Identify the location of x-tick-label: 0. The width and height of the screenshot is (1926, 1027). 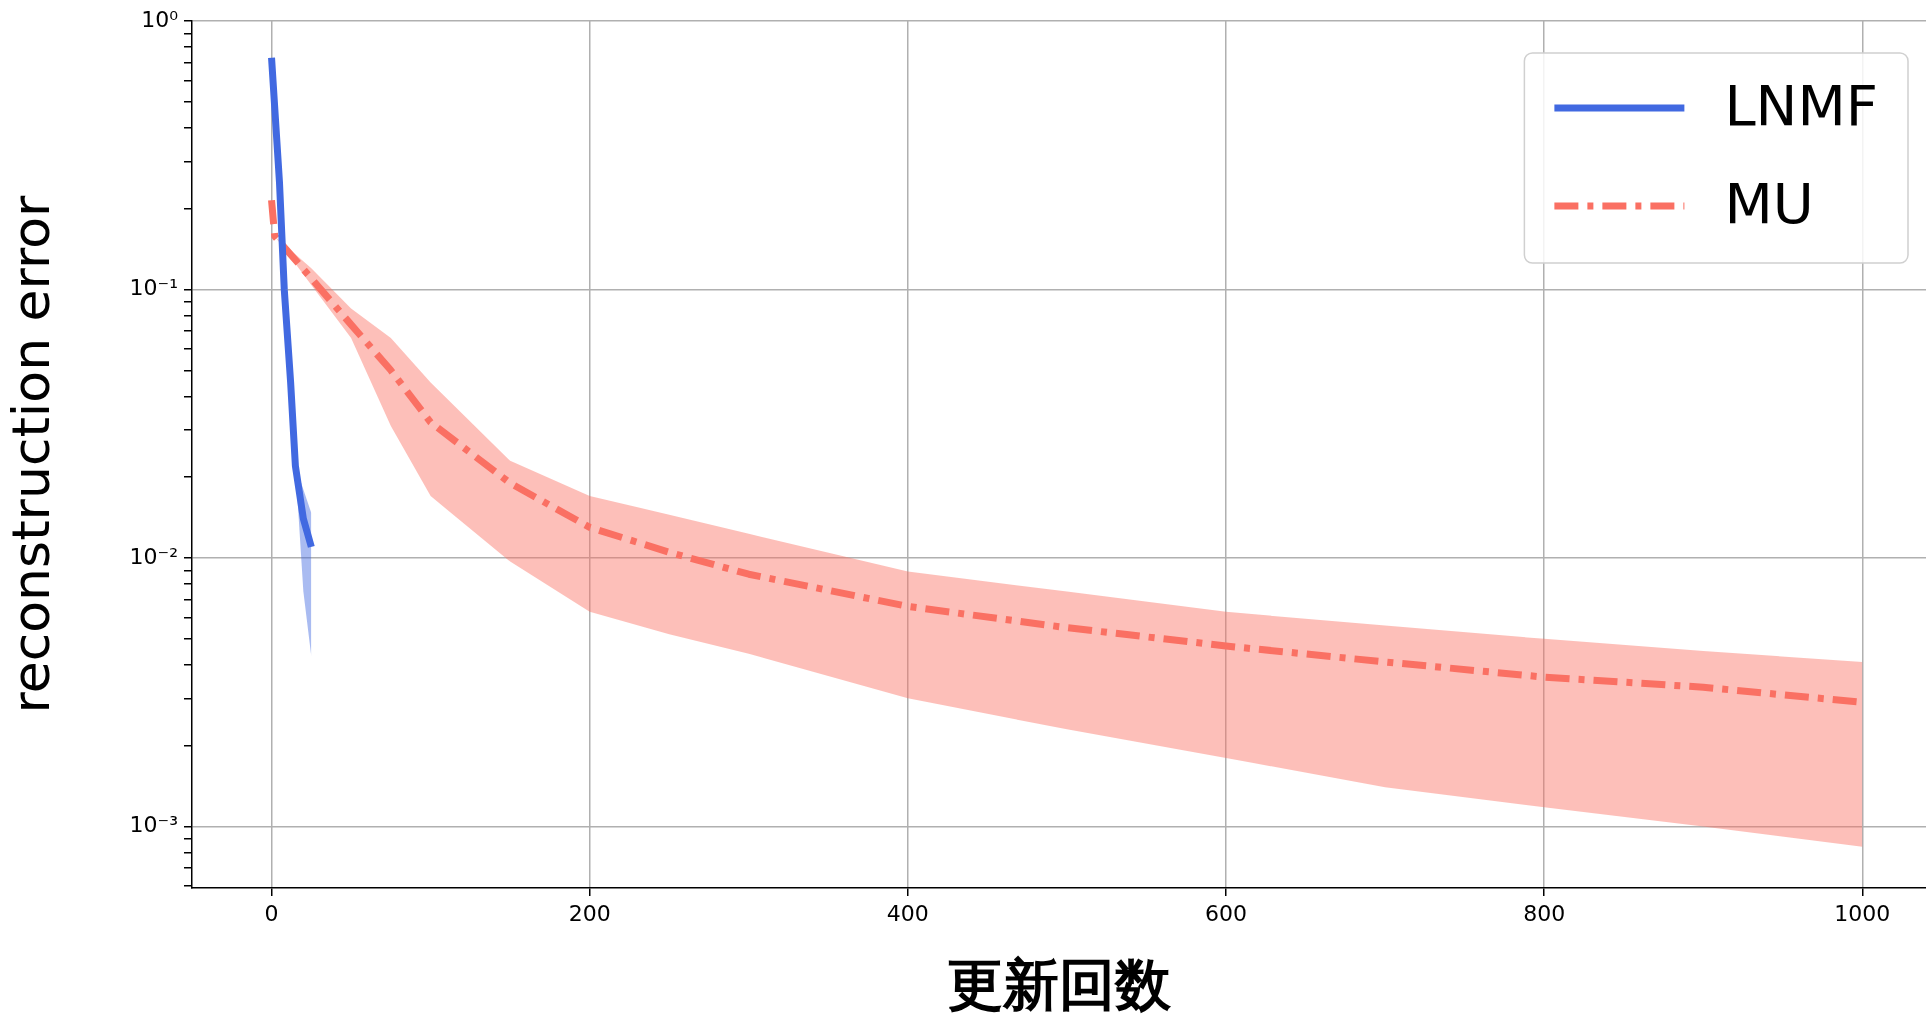
(271, 913).